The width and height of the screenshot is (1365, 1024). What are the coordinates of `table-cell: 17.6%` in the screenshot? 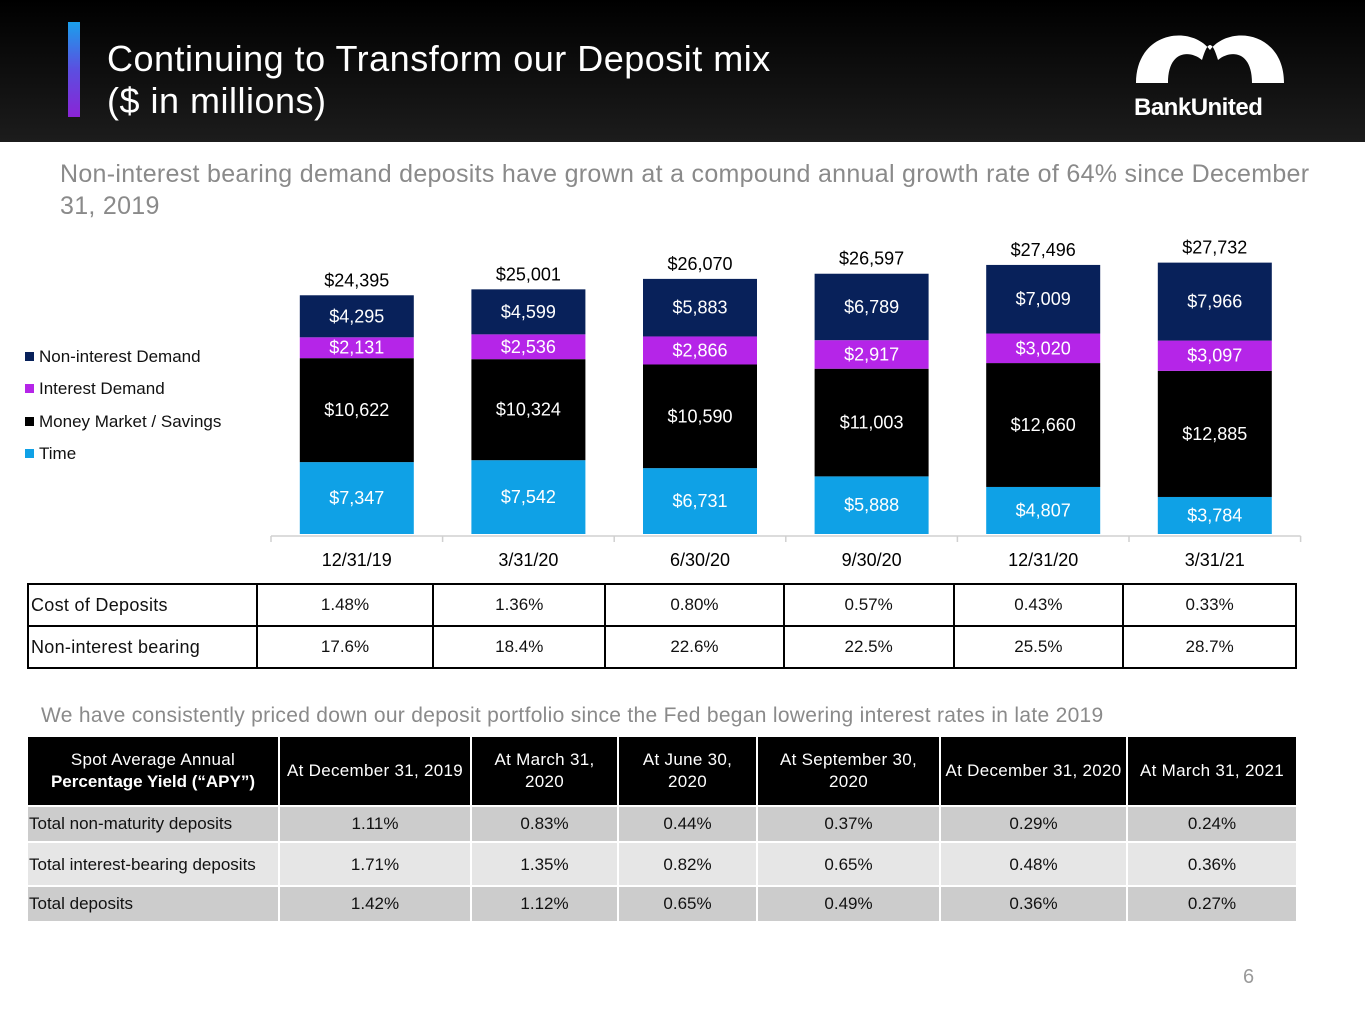 It's located at (345, 647).